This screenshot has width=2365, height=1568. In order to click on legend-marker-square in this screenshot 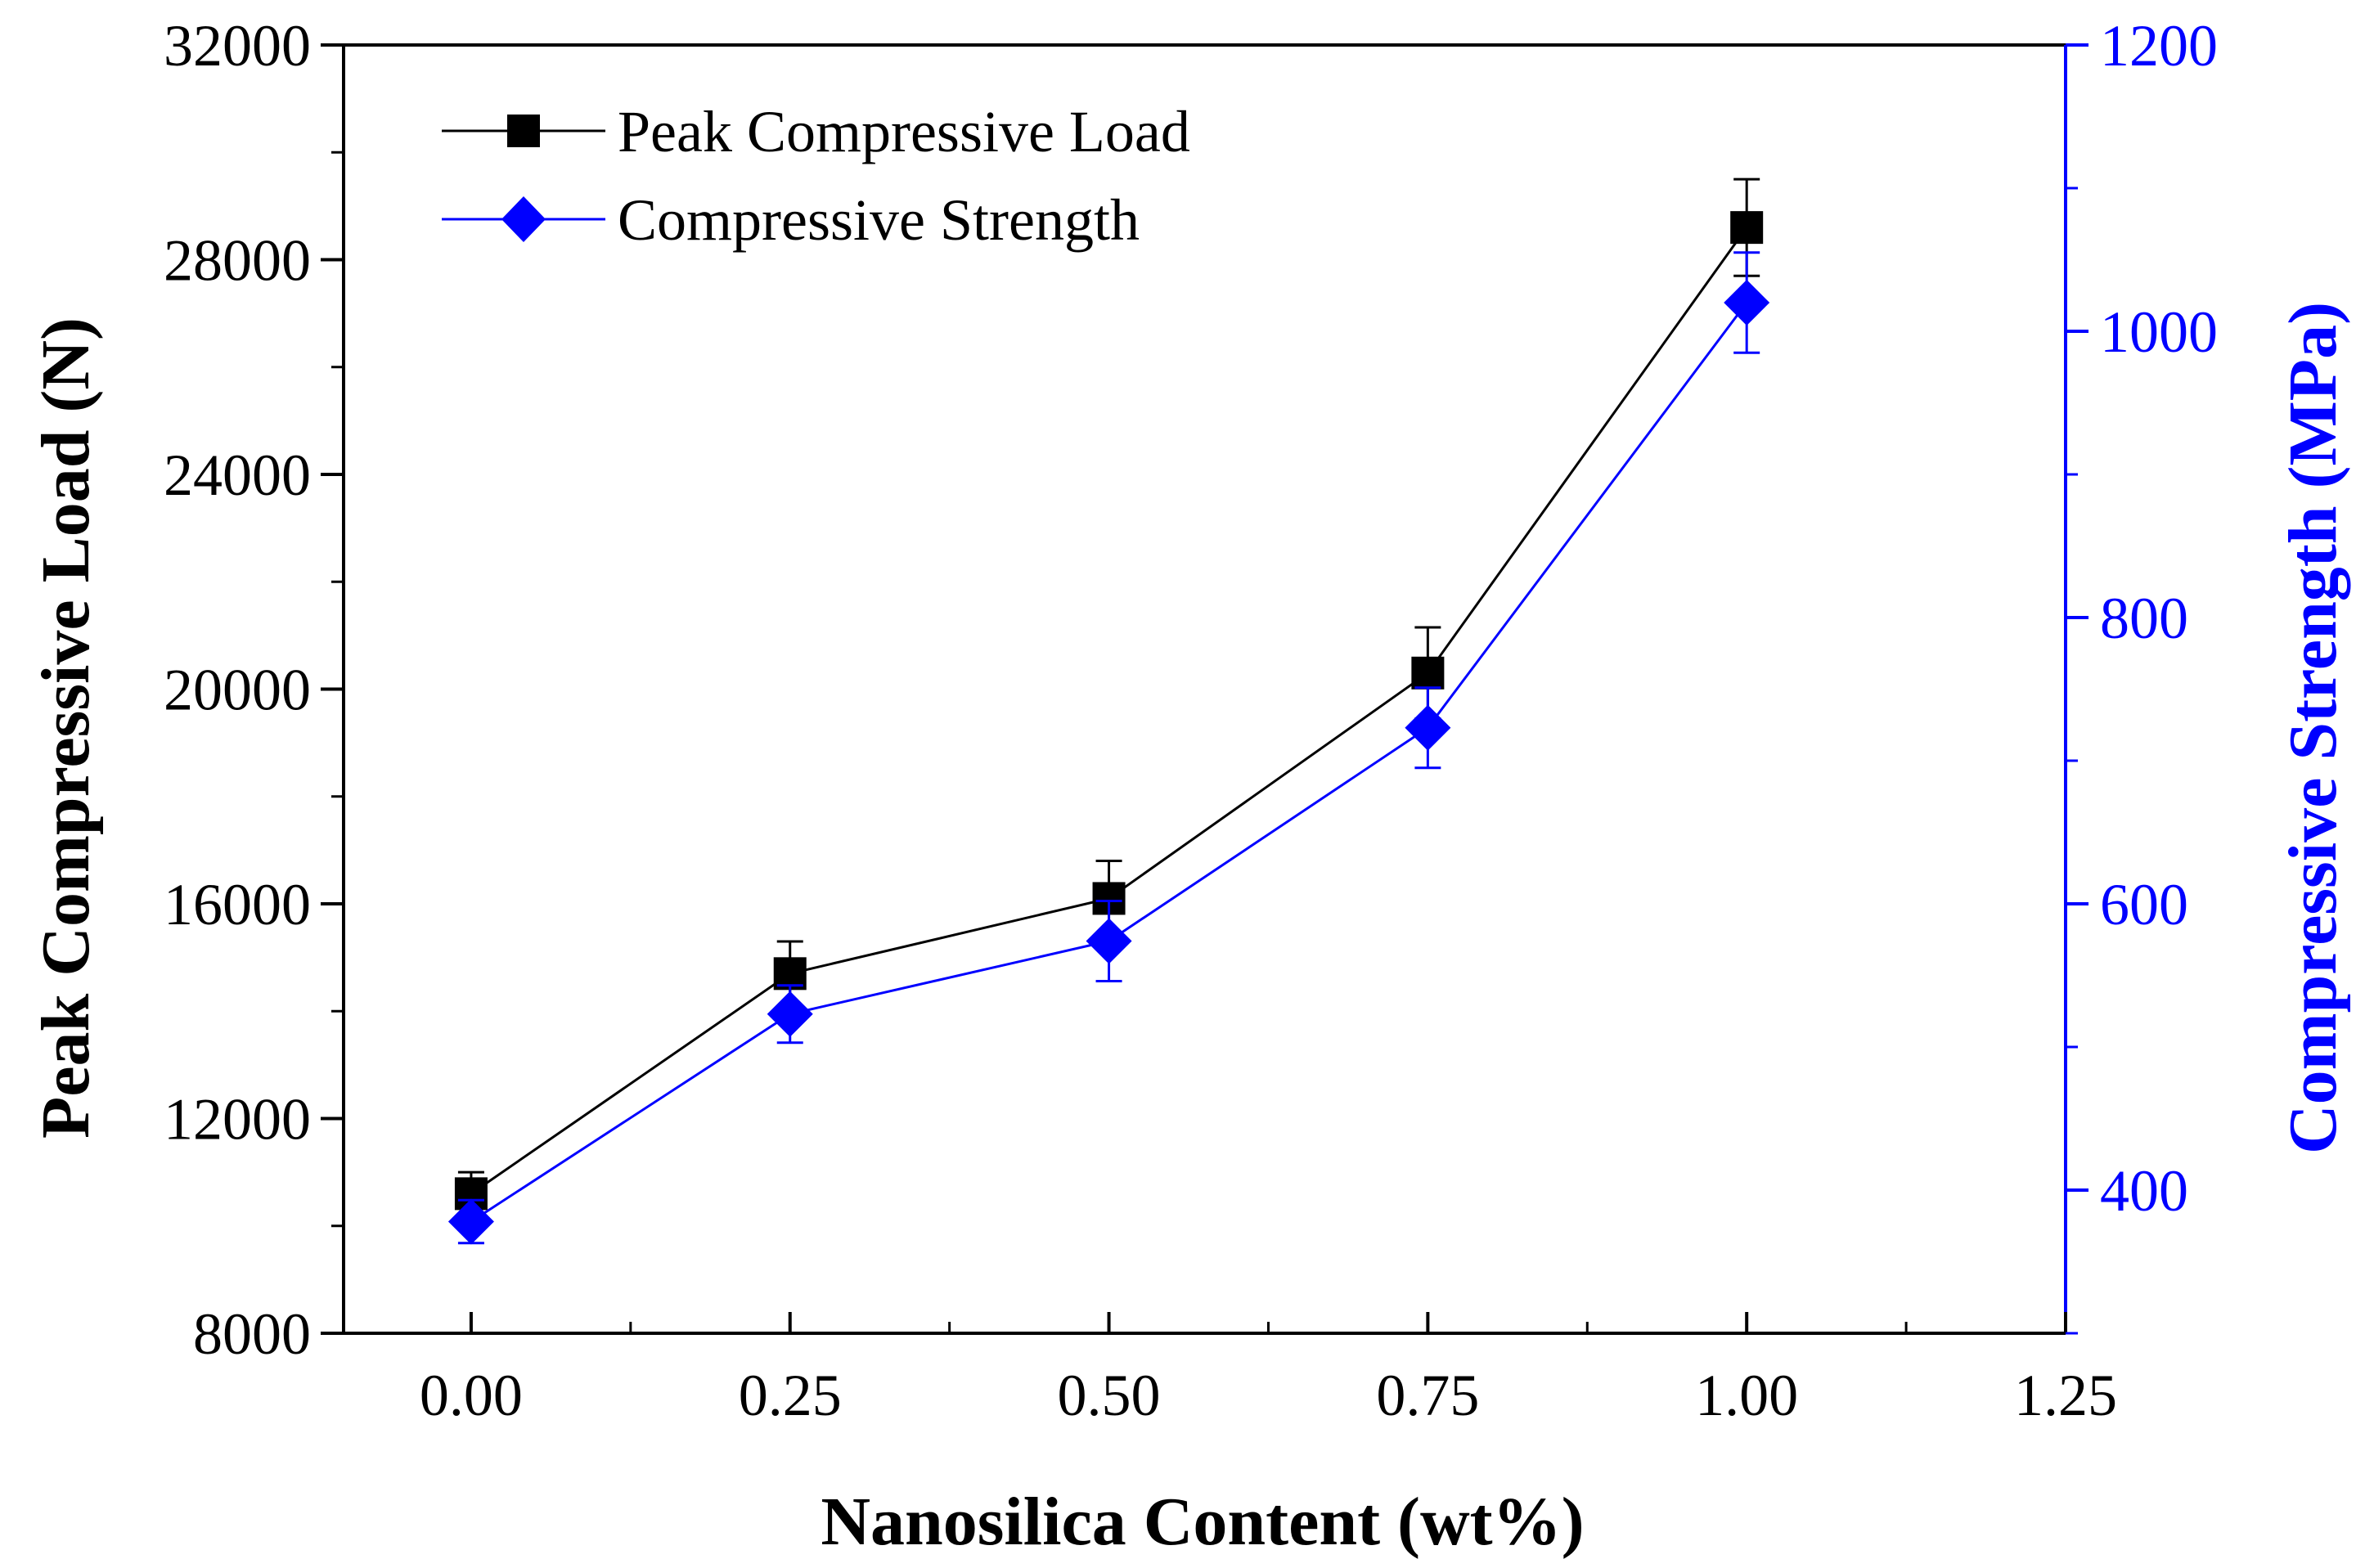, I will do `click(523, 131)`.